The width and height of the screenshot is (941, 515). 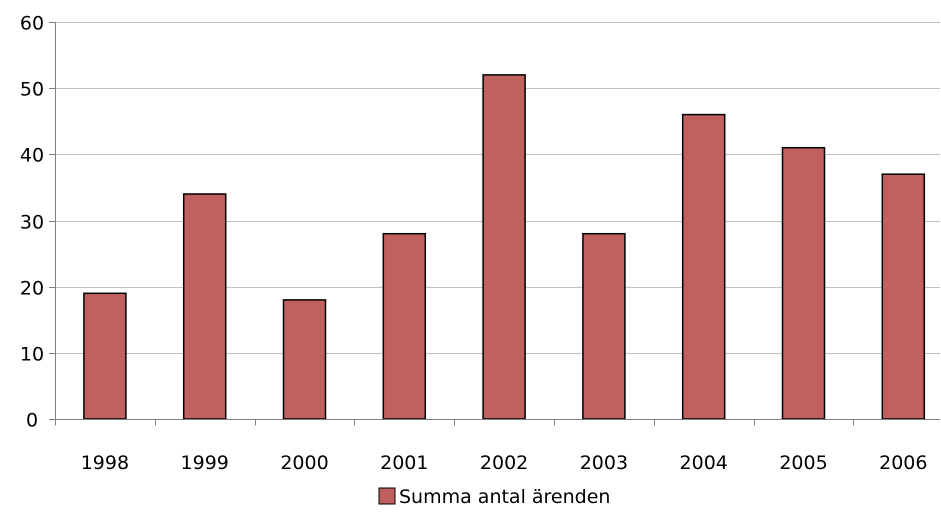 What do you see at coordinates (404, 326) in the screenshot?
I see `bar-2001` at bounding box center [404, 326].